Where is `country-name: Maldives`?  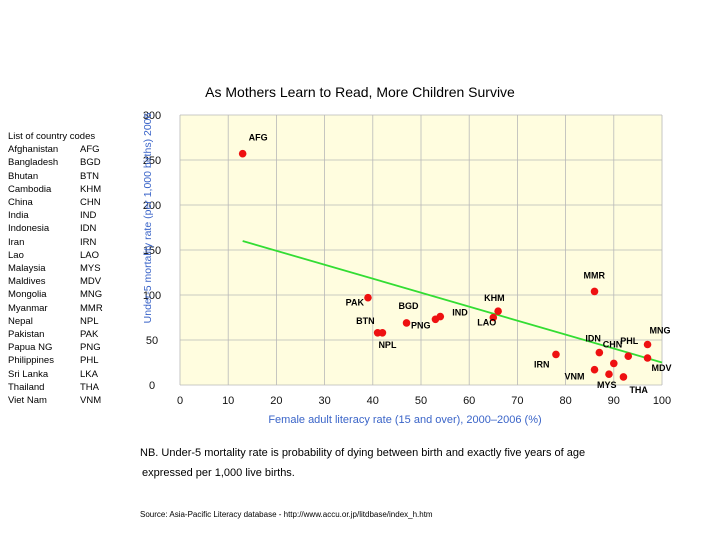 country-name: Maldives is located at coordinates (27, 282).